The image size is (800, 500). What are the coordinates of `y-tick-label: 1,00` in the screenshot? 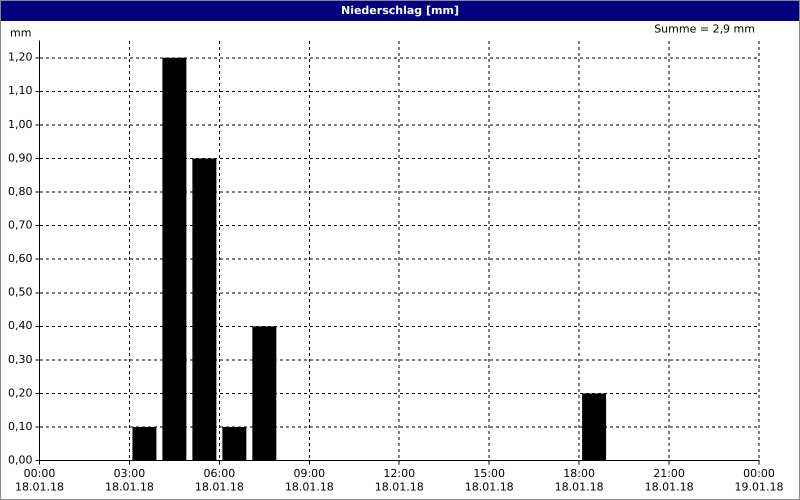 It's located at (20, 124).